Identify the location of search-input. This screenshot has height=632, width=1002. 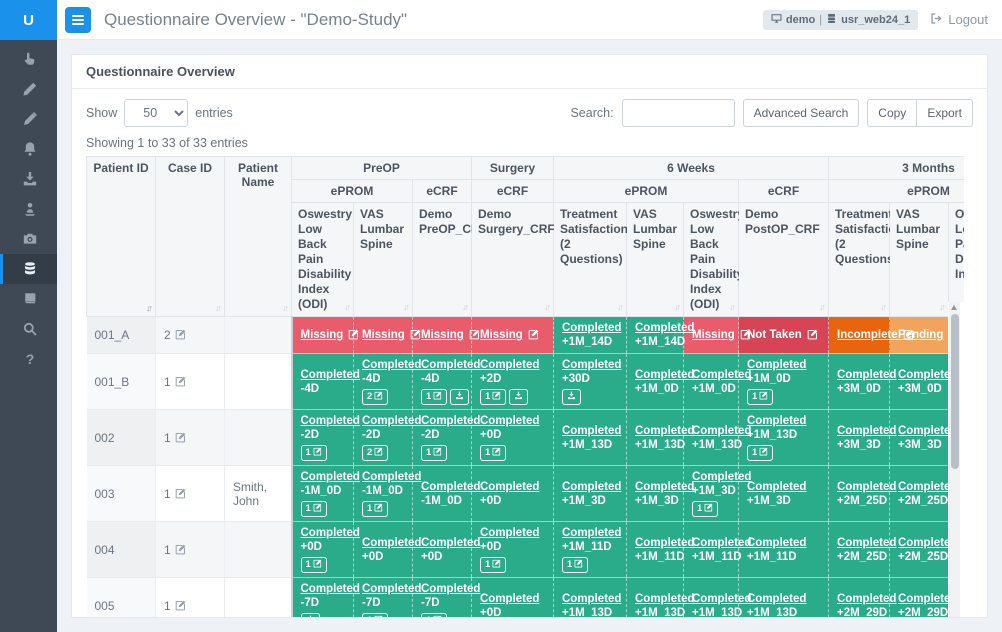
(678, 113).